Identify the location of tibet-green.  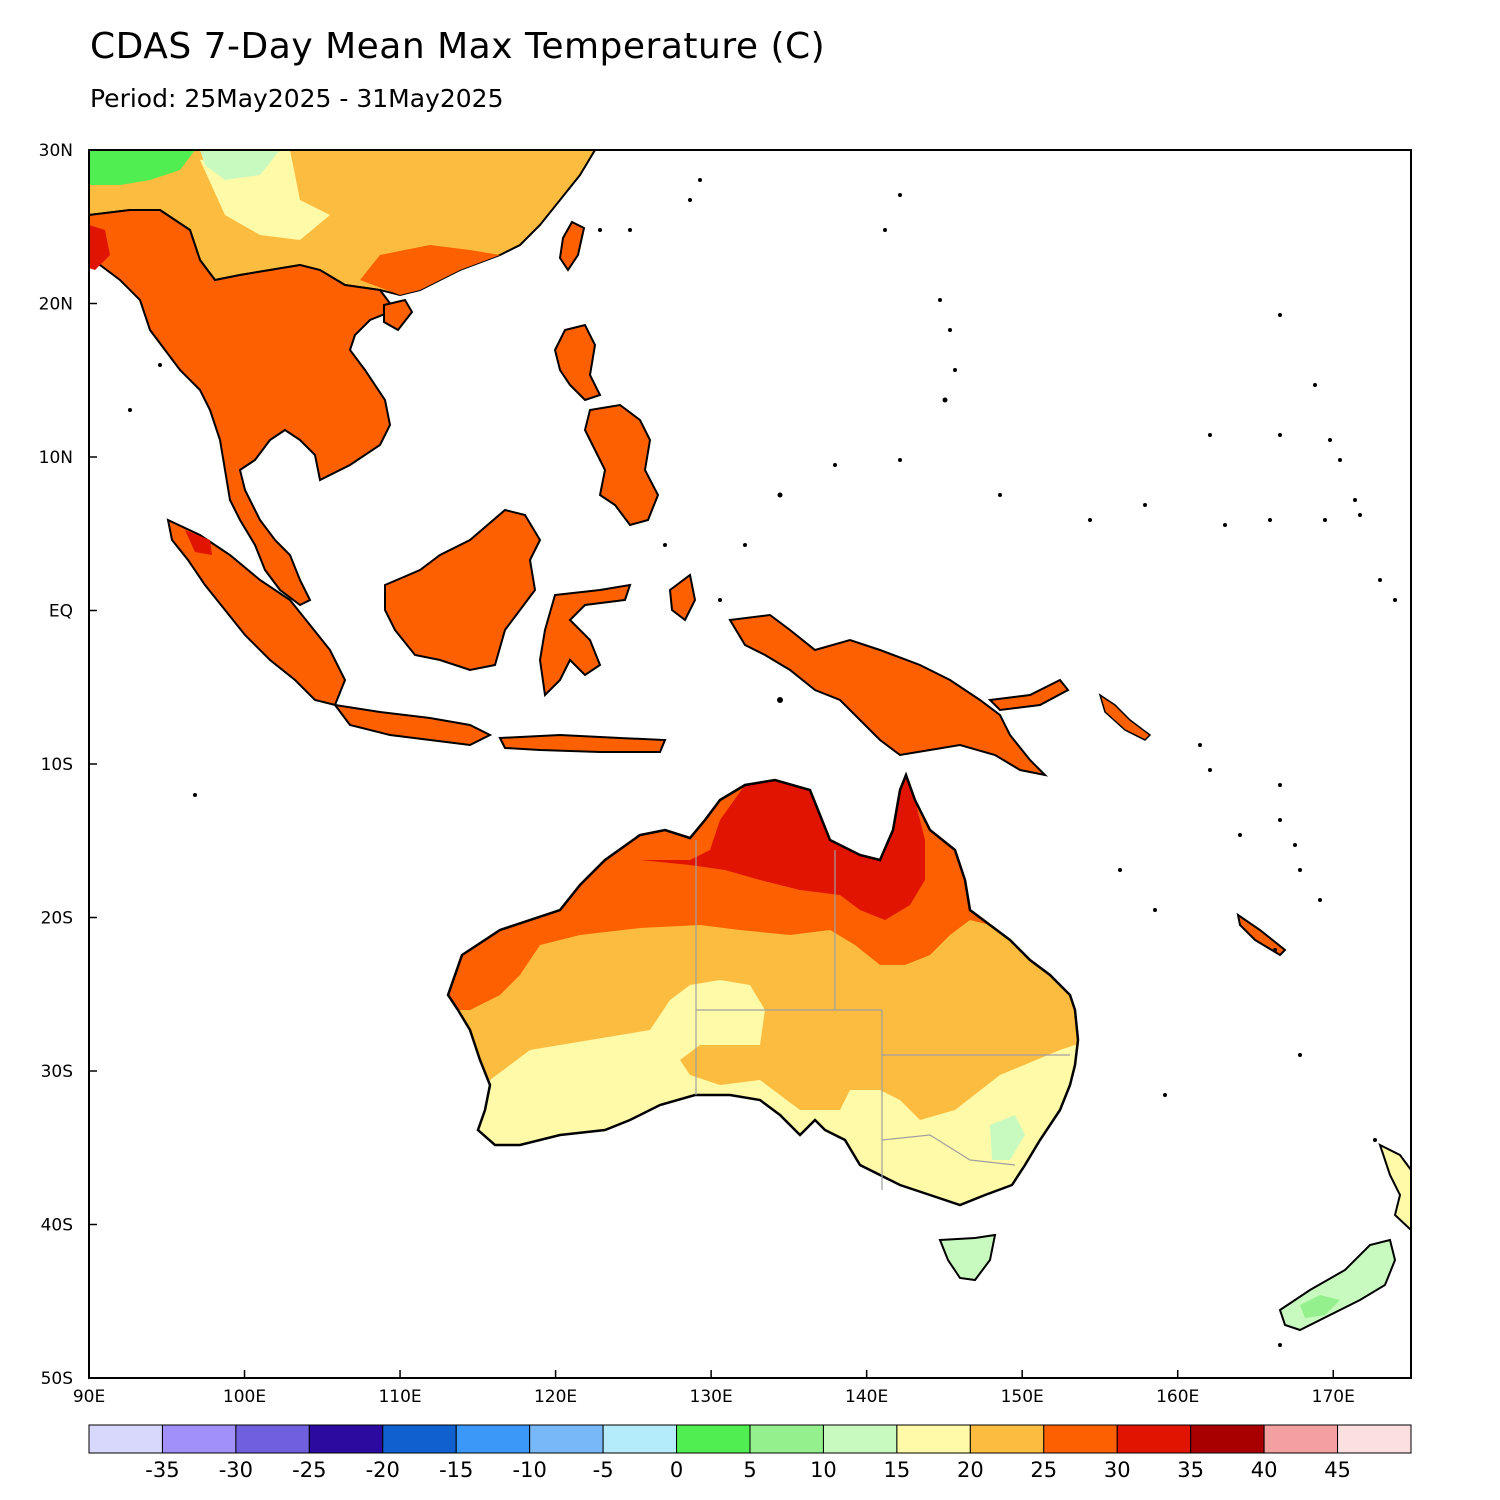
(142, 167).